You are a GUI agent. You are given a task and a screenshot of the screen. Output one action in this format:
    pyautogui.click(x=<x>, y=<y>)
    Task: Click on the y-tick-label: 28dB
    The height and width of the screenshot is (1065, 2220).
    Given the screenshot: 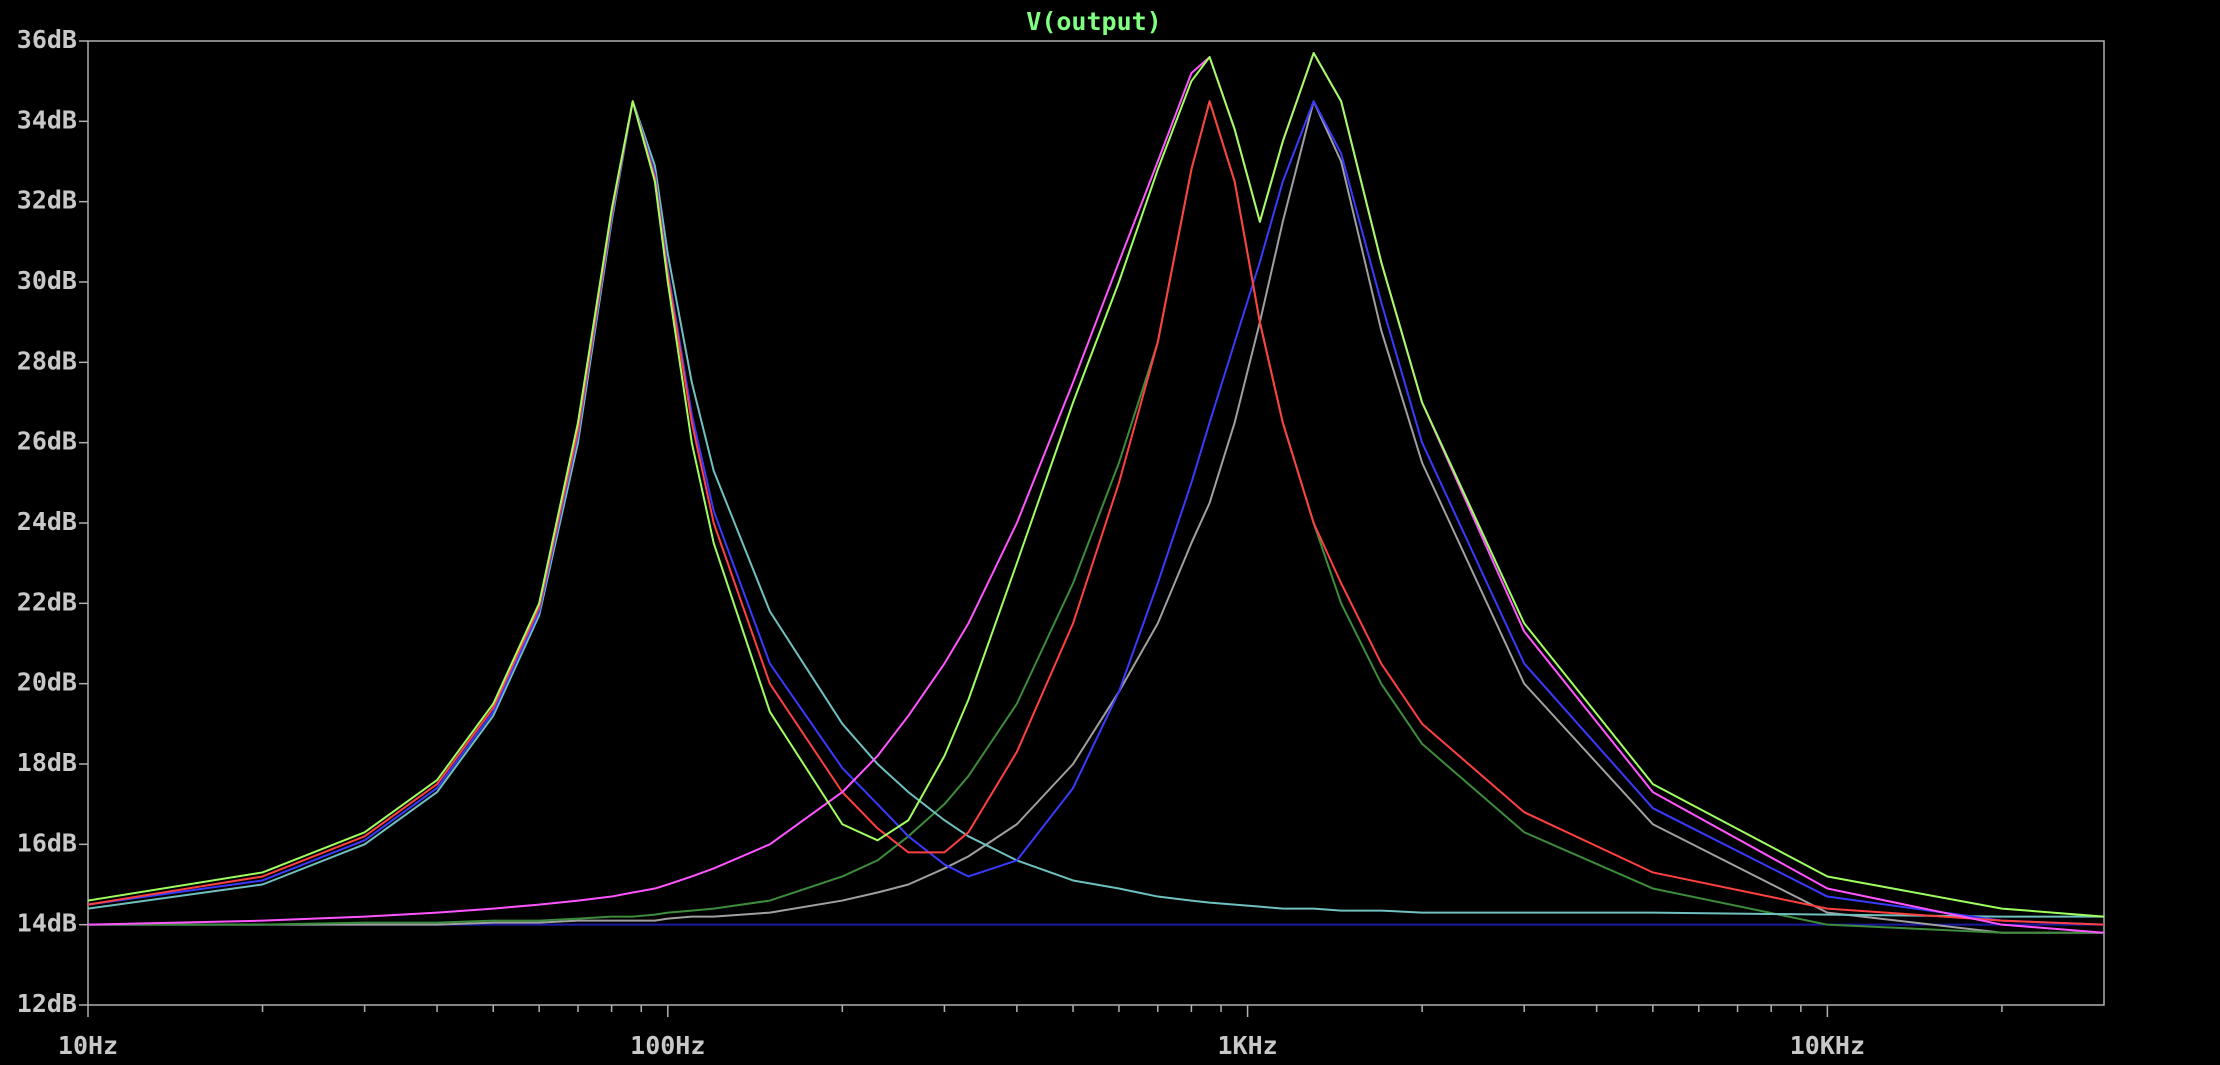 What is the action you would take?
    pyautogui.click(x=47, y=360)
    